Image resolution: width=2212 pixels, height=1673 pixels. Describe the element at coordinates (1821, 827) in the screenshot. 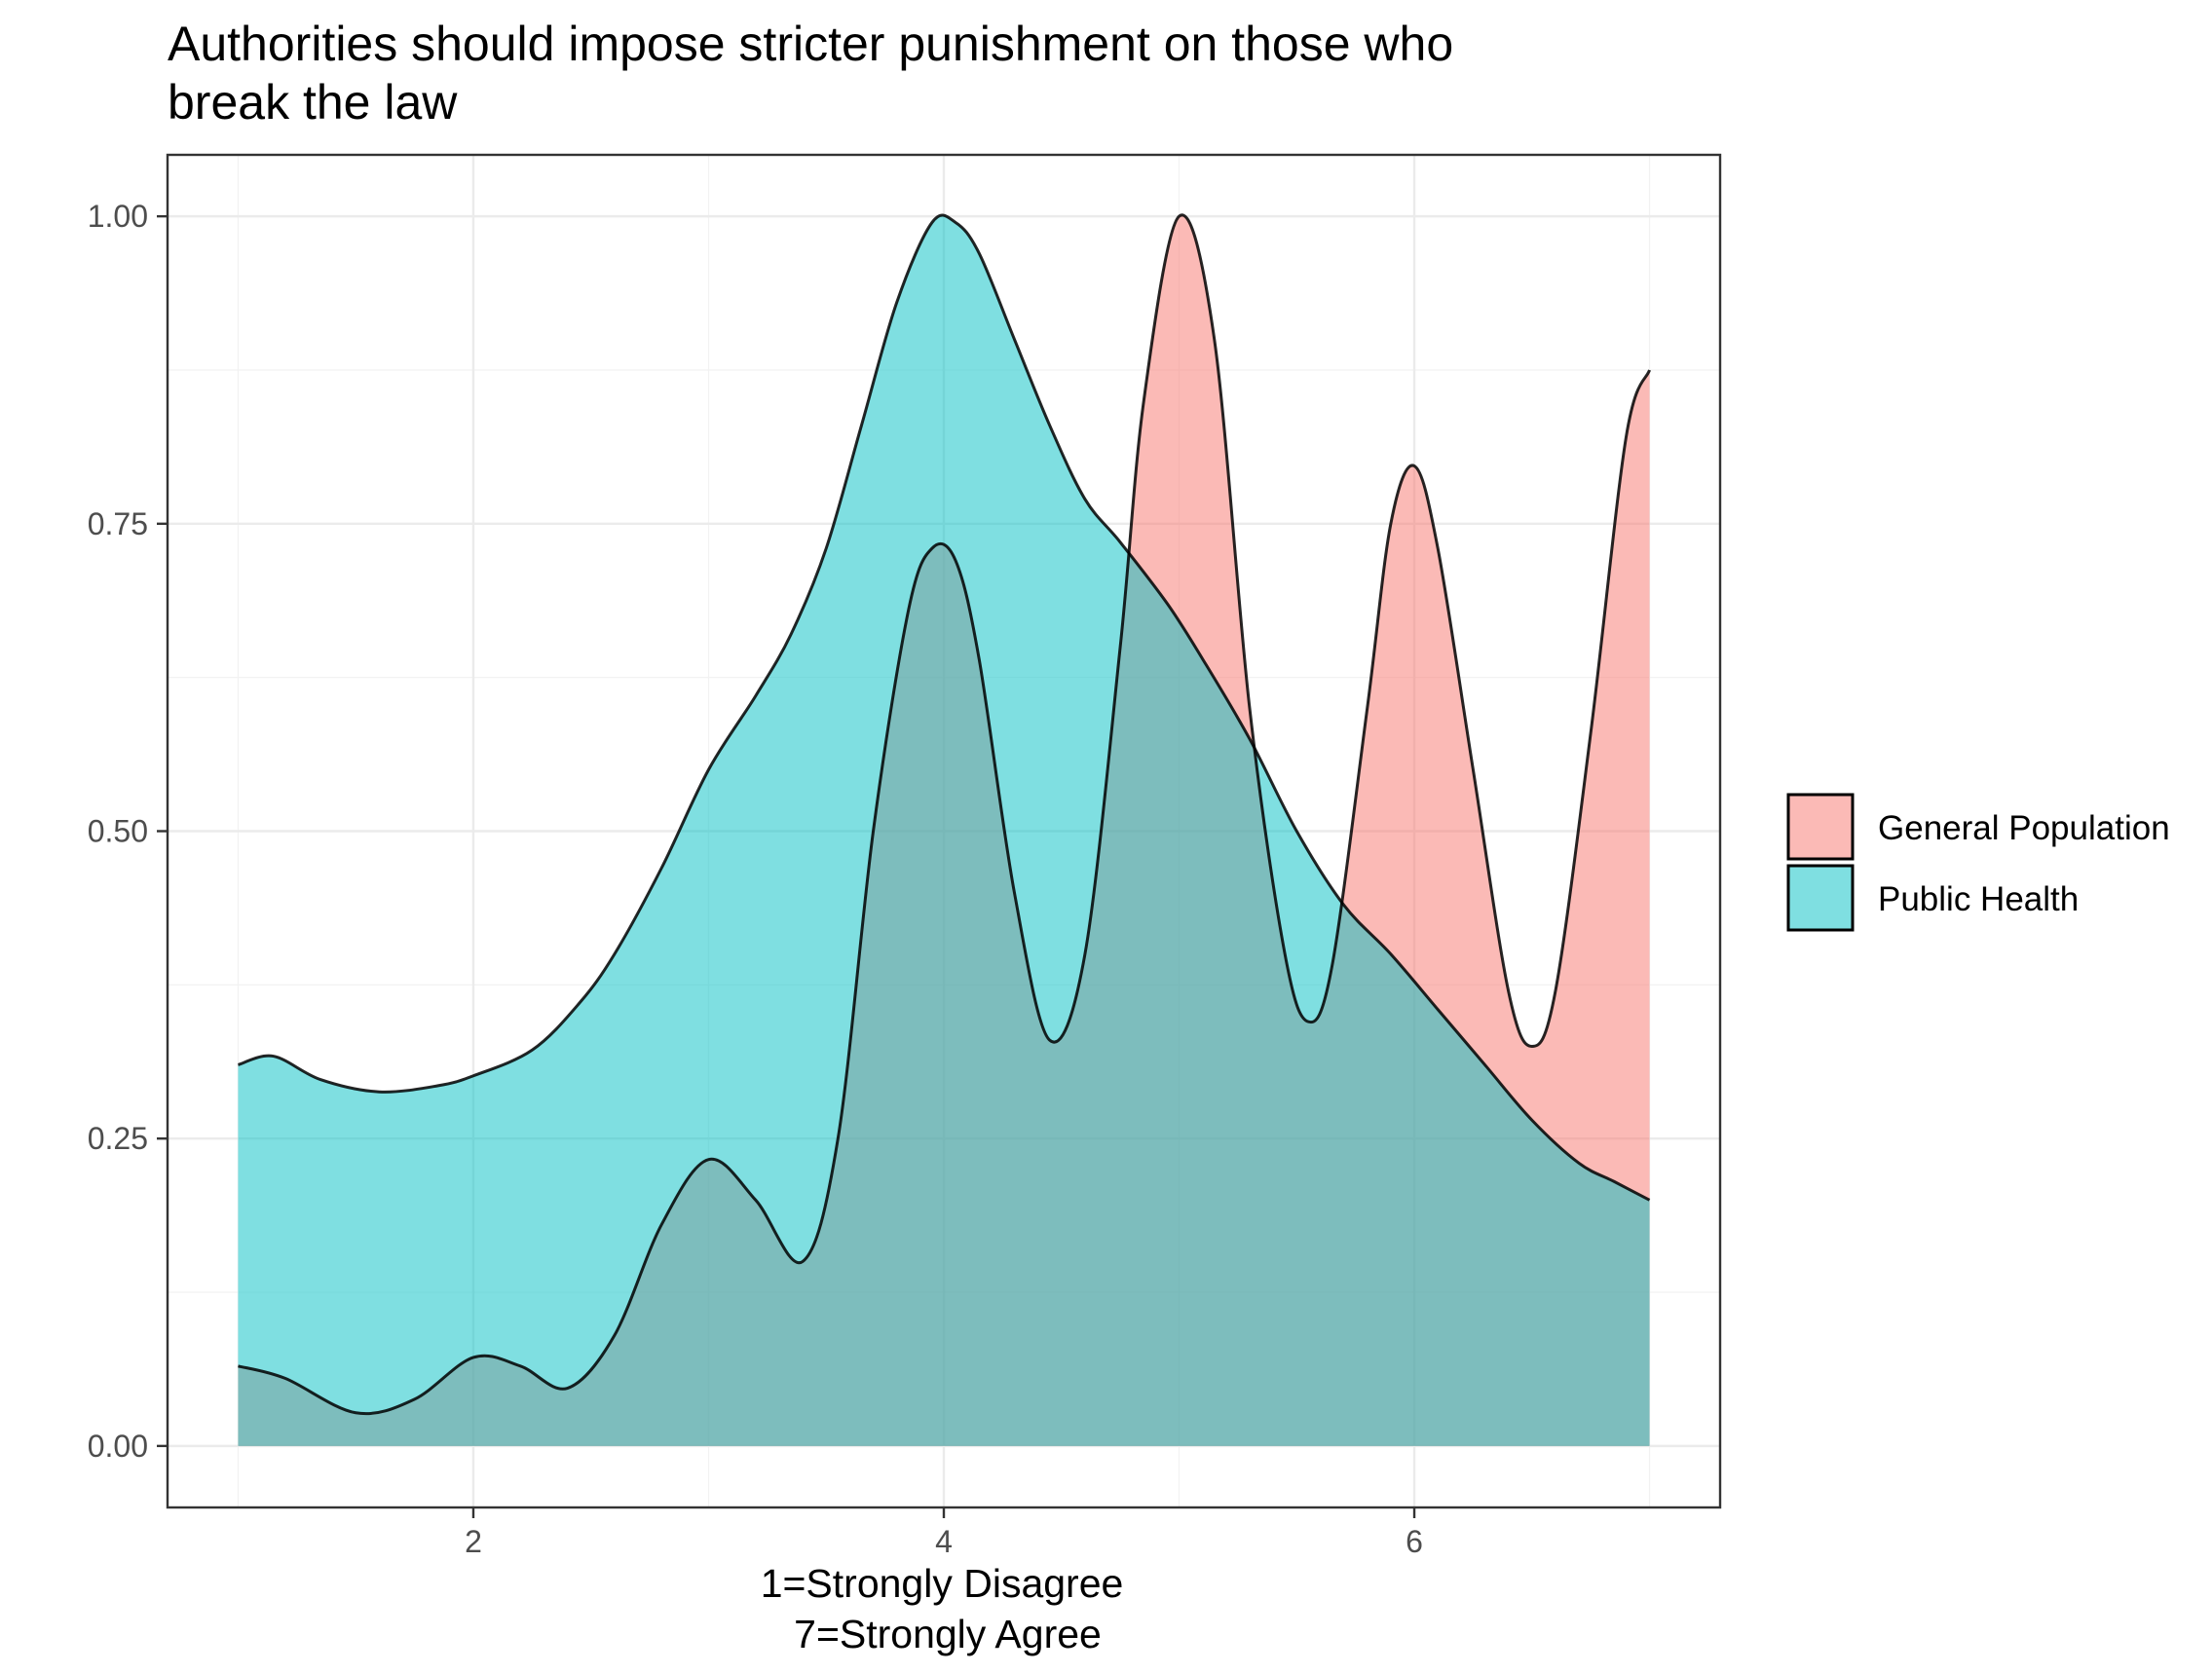

I see `legend-key-general-population` at that location.